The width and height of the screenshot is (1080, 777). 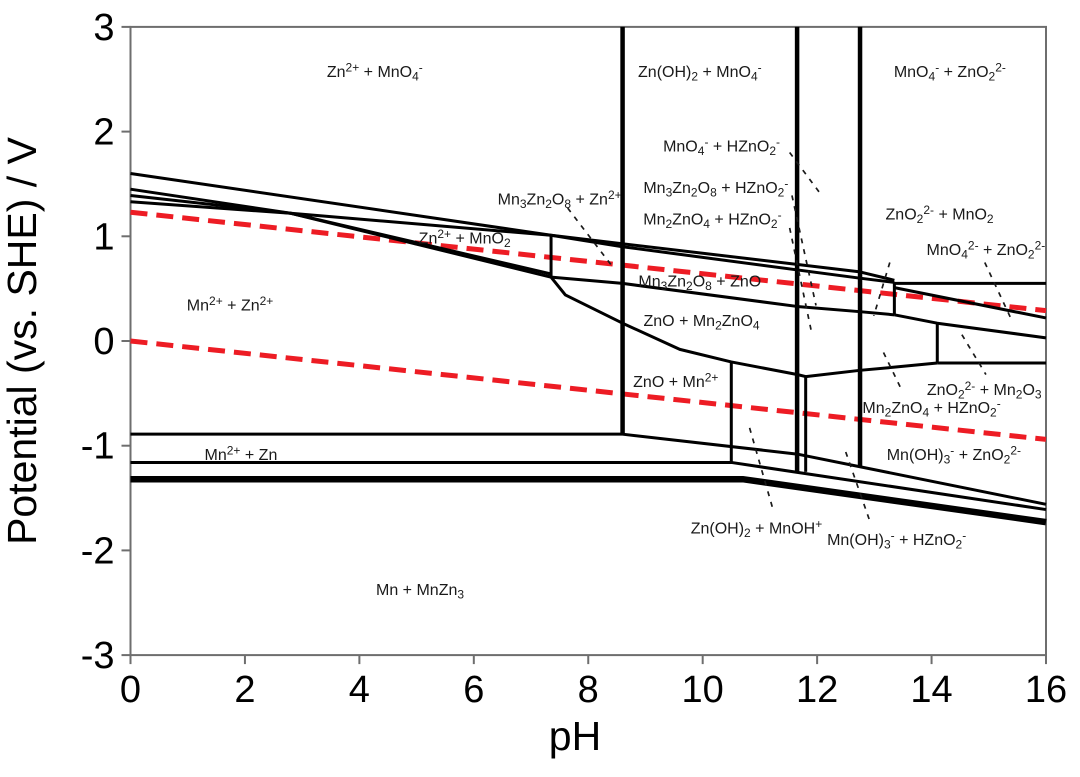 What do you see at coordinates (940, 214) in the screenshot?
I see `region-label: ZnO22- + MnO2` at bounding box center [940, 214].